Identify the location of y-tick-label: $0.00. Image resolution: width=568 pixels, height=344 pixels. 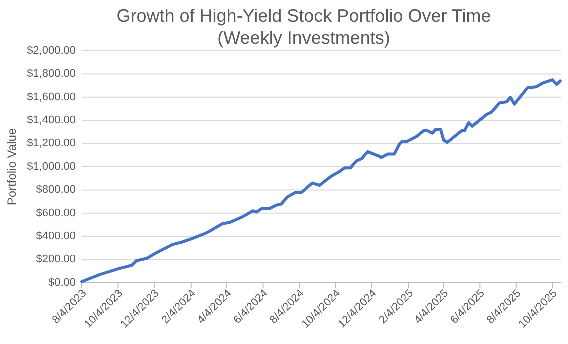
(62, 282).